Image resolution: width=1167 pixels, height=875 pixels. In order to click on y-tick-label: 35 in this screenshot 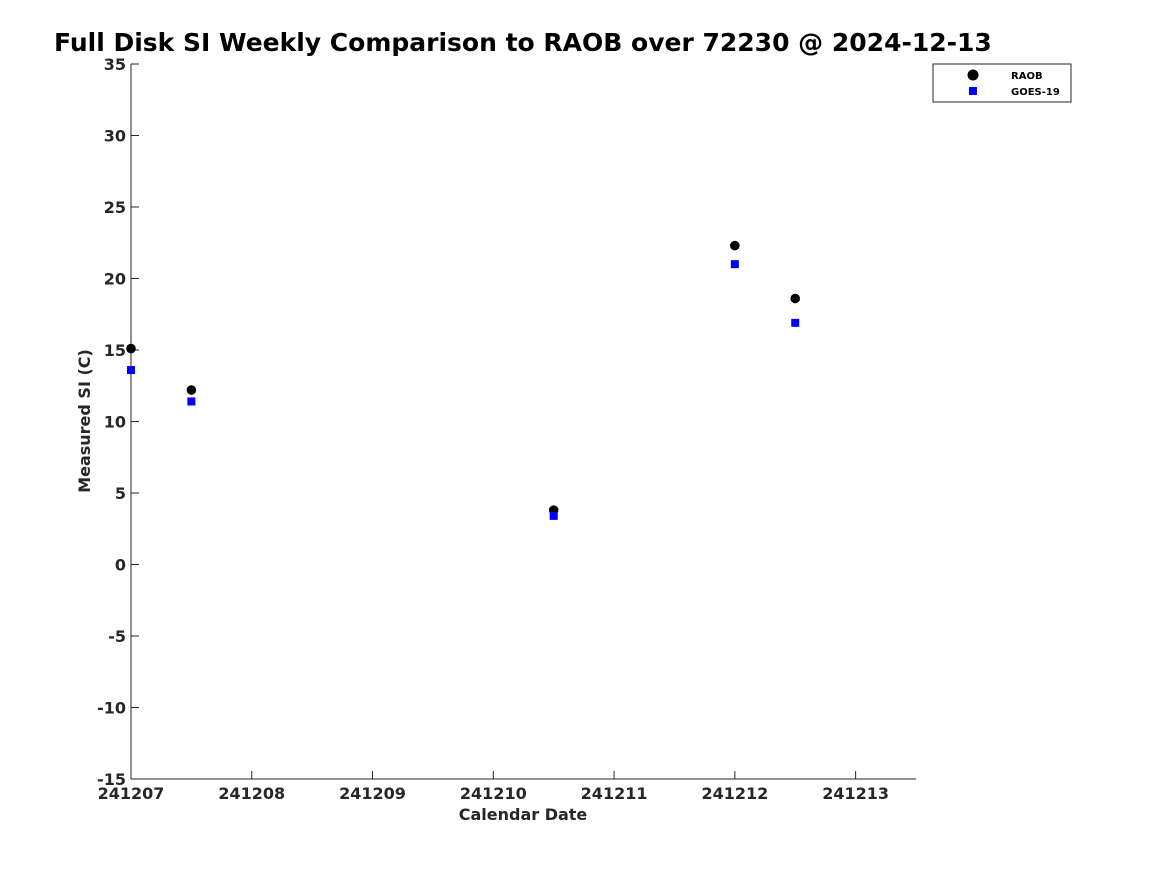, I will do `click(115, 64)`.